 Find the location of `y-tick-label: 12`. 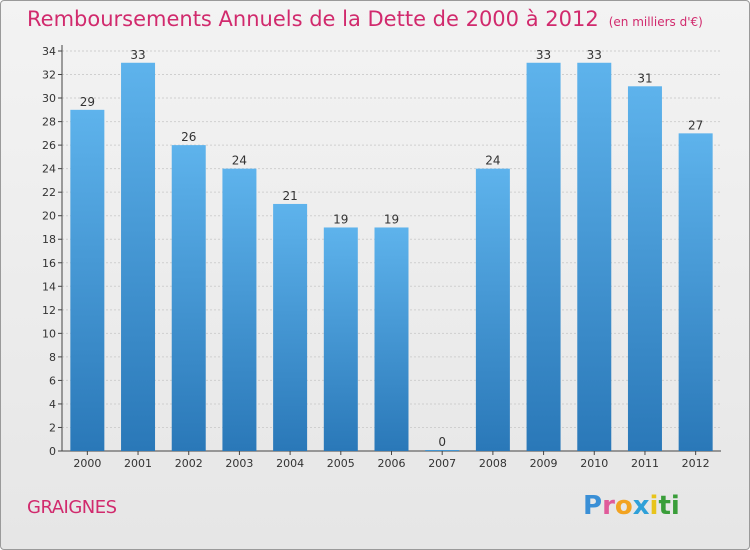

y-tick-label: 12 is located at coordinates (49, 310).